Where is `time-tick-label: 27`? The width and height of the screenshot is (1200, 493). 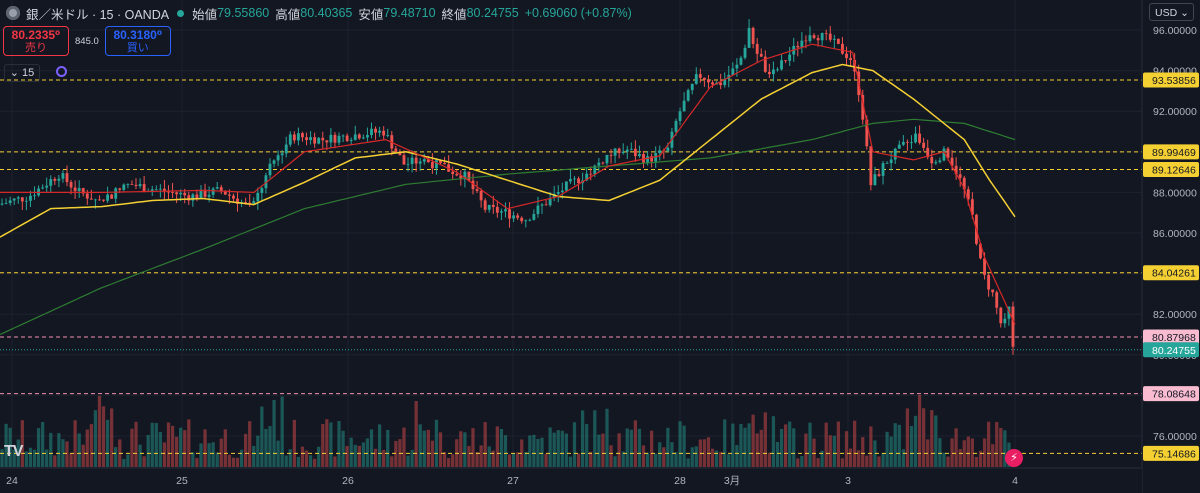
time-tick-label: 27 is located at coordinates (513, 481).